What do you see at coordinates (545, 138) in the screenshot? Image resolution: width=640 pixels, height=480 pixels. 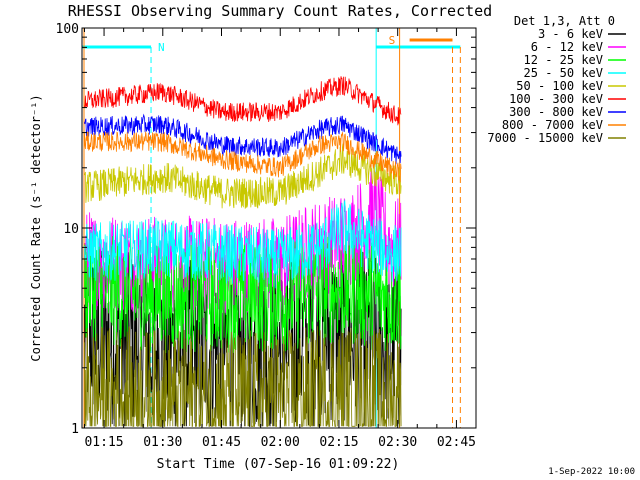 I see `legend-entry-label: 7000 - 15000 keV` at bounding box center [545, 138].